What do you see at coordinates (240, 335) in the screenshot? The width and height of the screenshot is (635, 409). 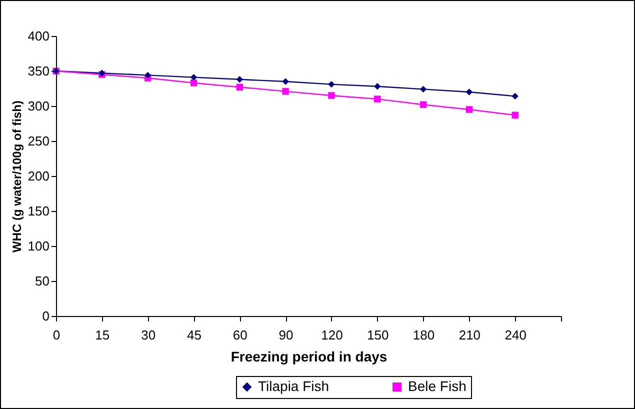 I see `x-tick-label: 60` at bounding box center [240, 335].